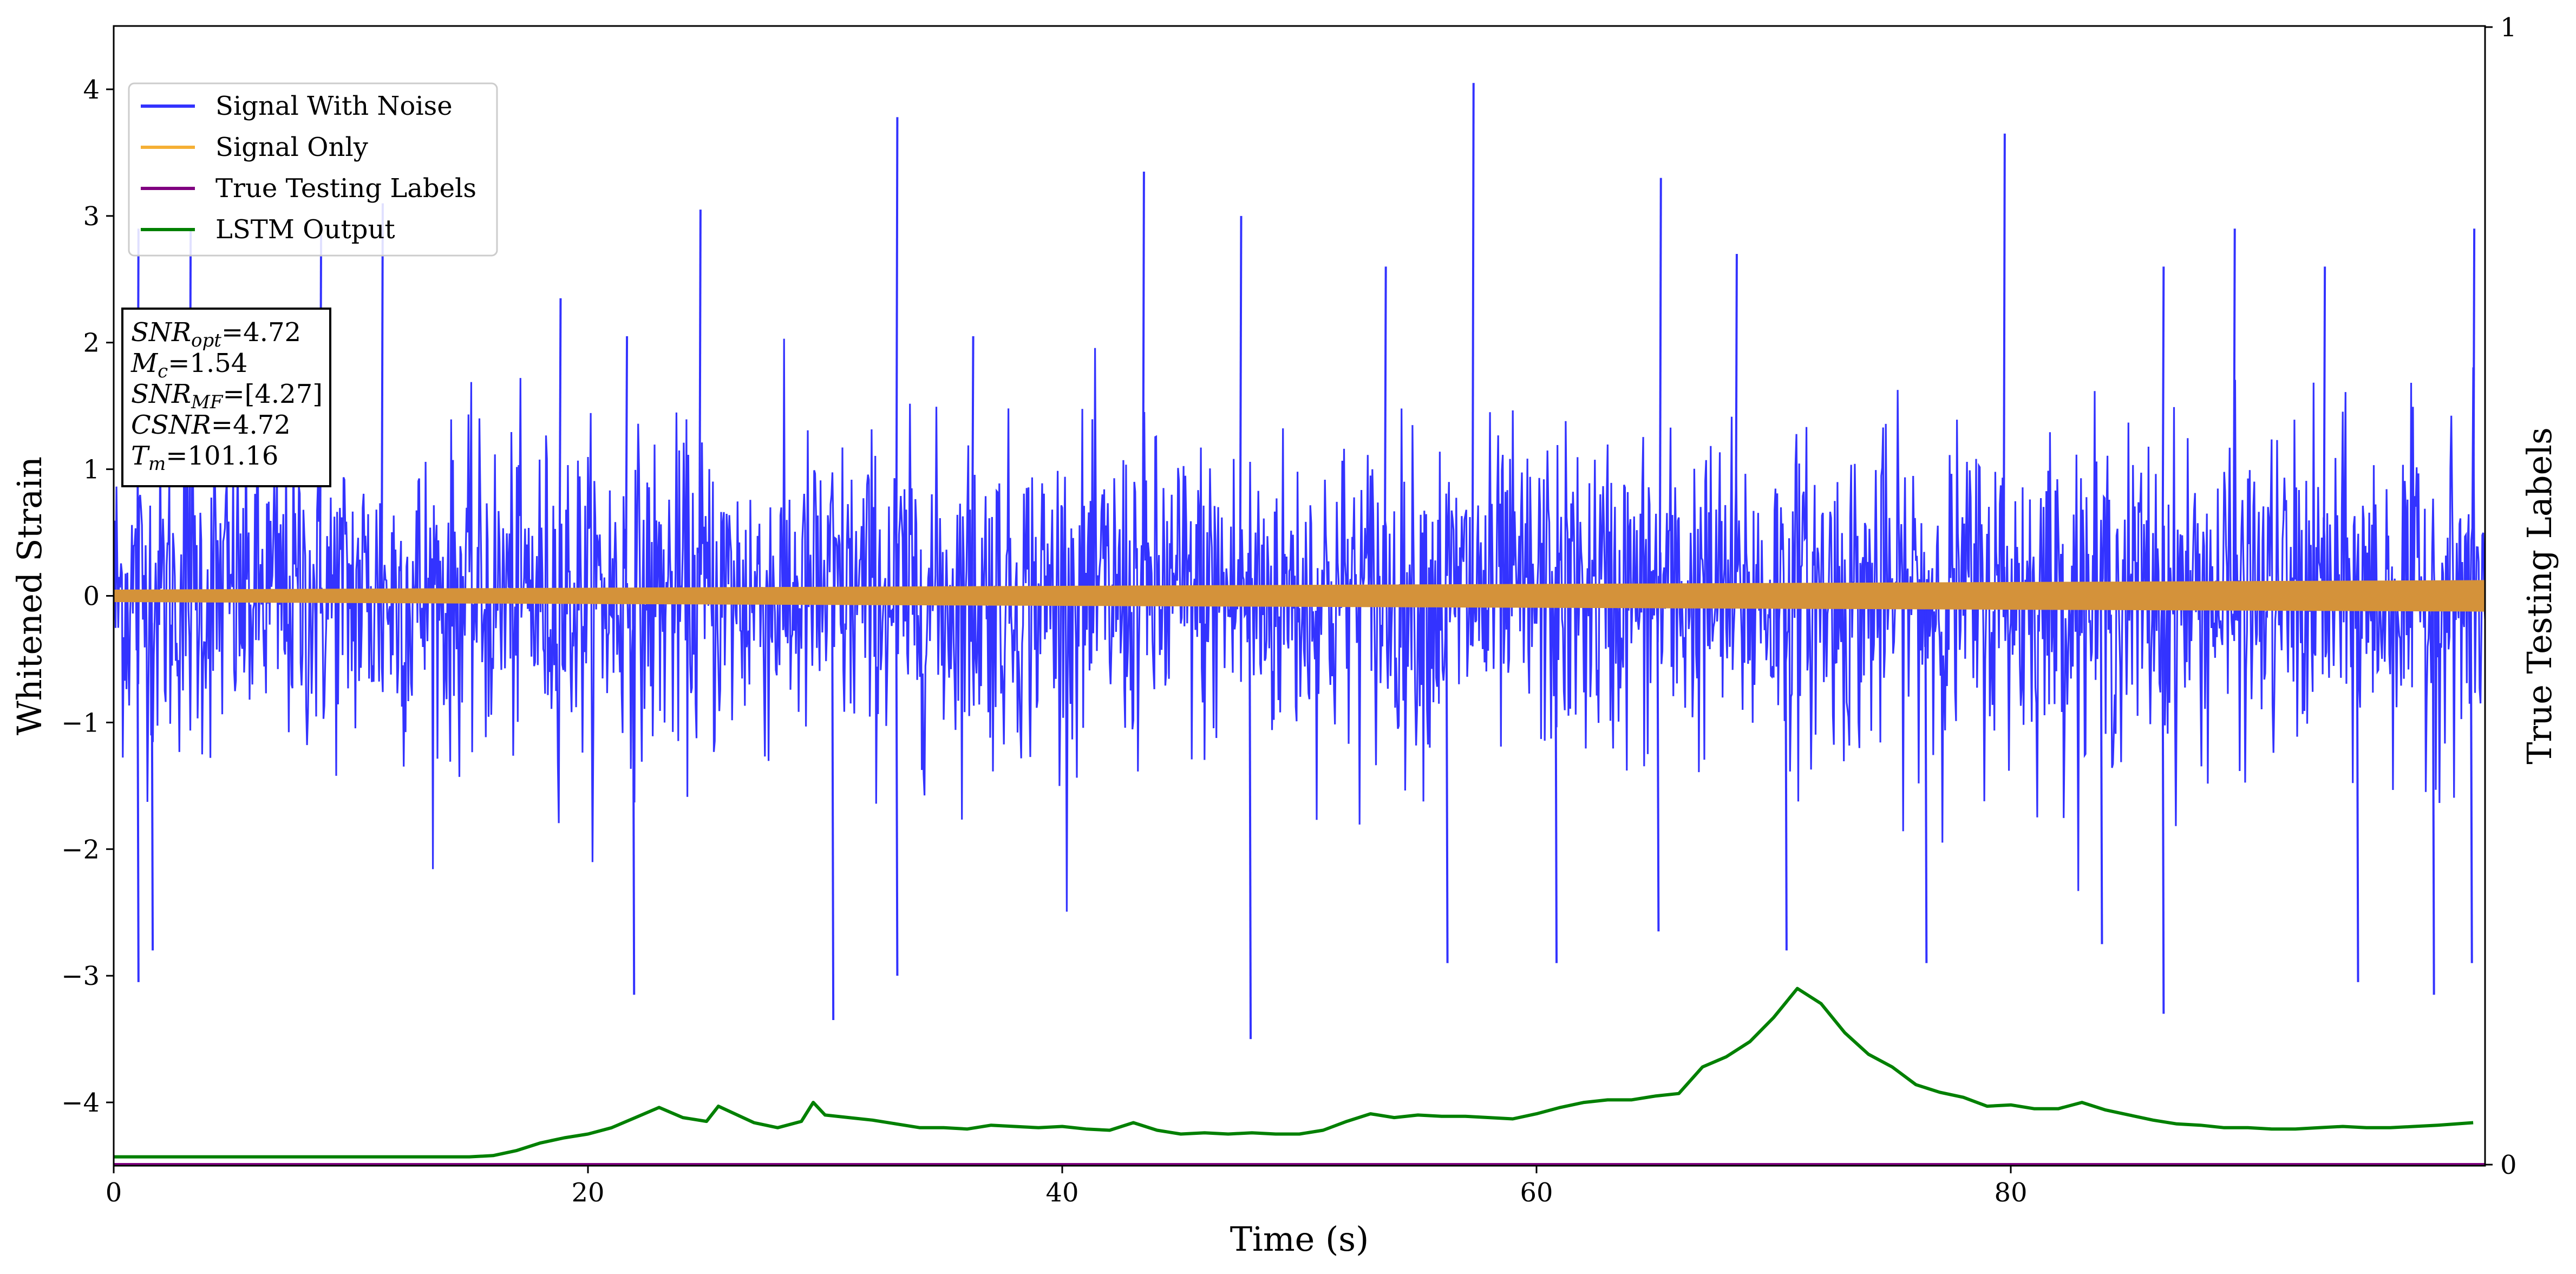 The image size is (2576, 1274). Describe the element at coordinates (92, 216) in the screenshot. I see `y-tick-label: 3` at that location.